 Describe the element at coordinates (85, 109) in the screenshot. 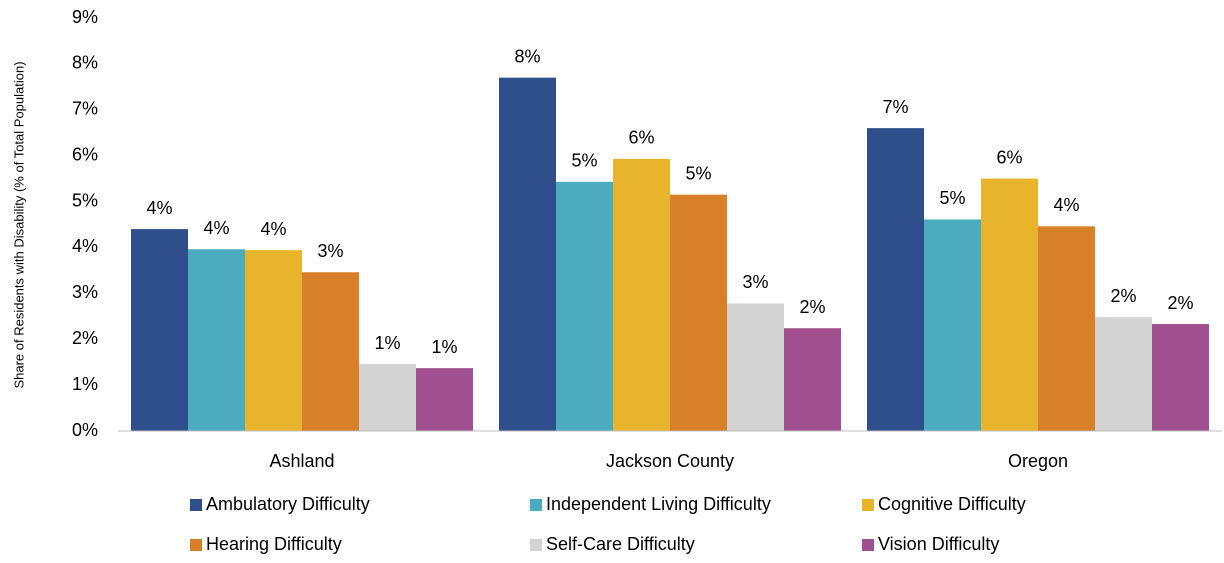

I see `y-tick-label: 7%` at that location.